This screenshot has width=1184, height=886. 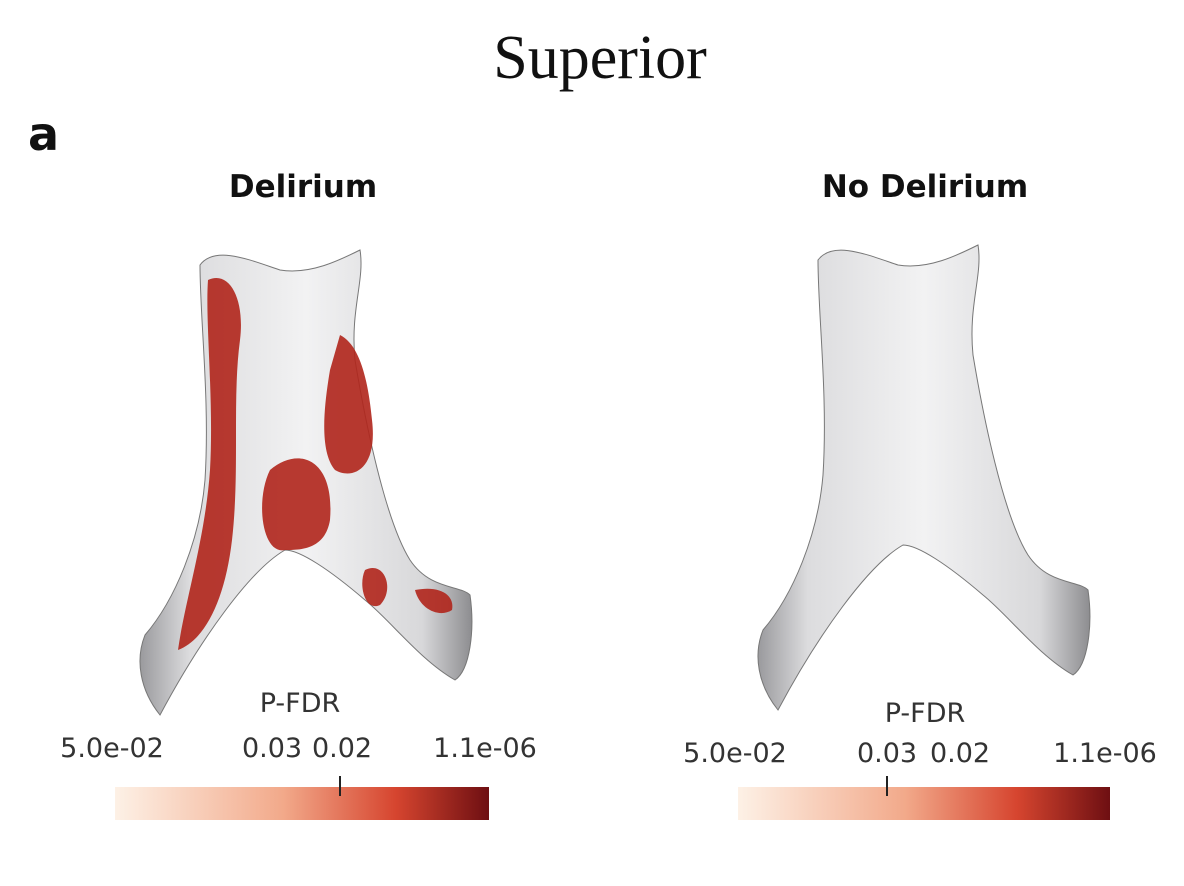 What do you see at coordinates (600, 58) in the screenshot?
I see `figure-title: Superior` at bounding box center [600, 58].